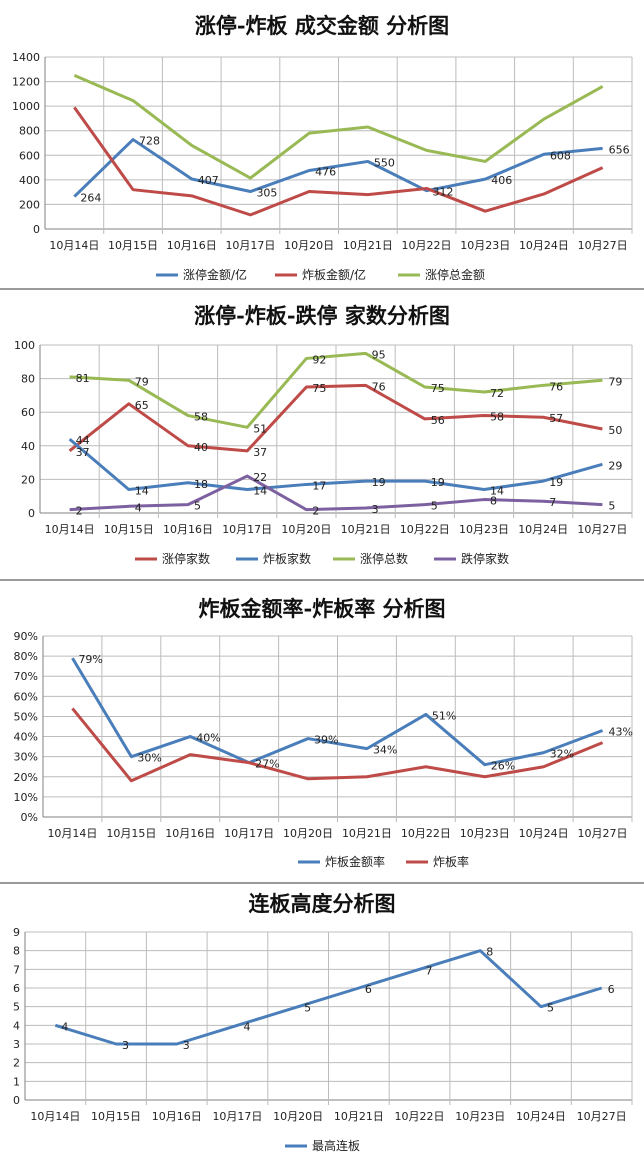 This screenshot has height=1169, width=644. Describe the element at coordinates (29, 180) in the screenshot. I see `y-tick-label: 400` at that location.